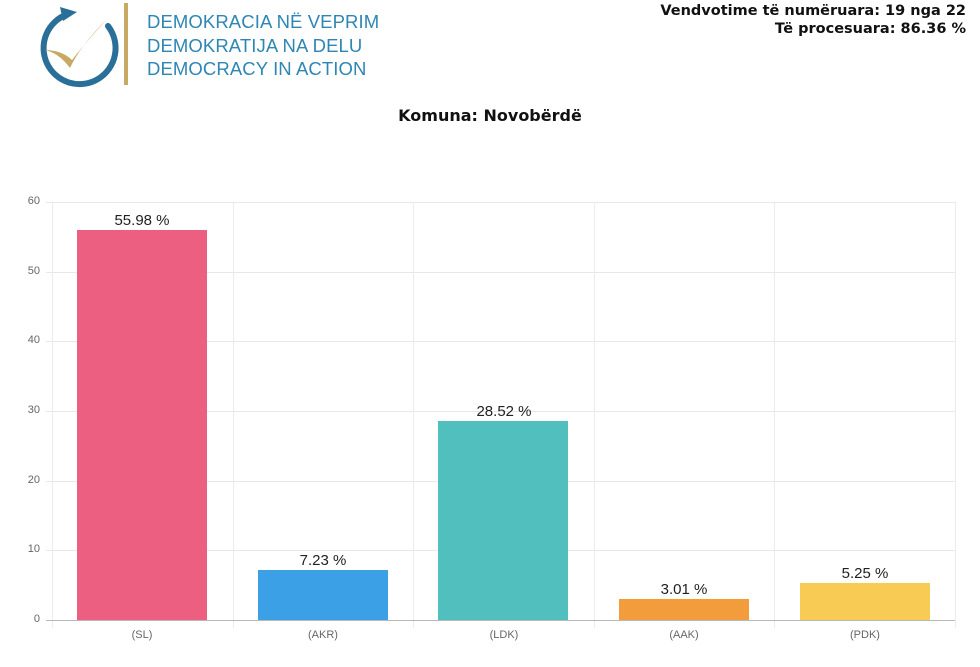 The image size is (980, 667). I want to click on y-axis-tick-label: 30, so click(33, 410).